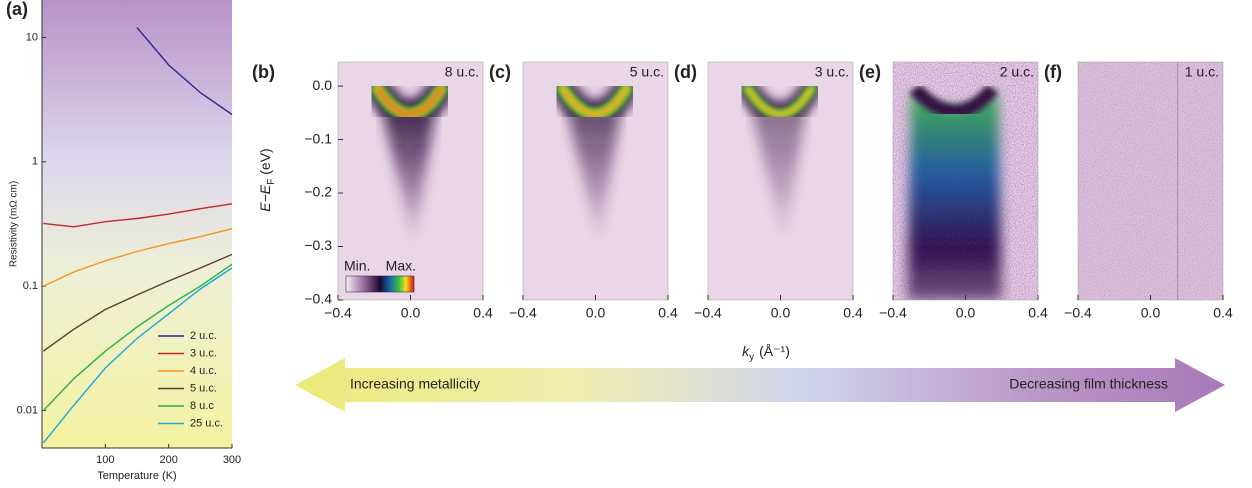 The width and height of the screenshot is (1252, 488). Describe the element at coordinates (14, 224) in the screenshot. I see `y-axis-label: Resistivity (mΩ cm)` at that location.